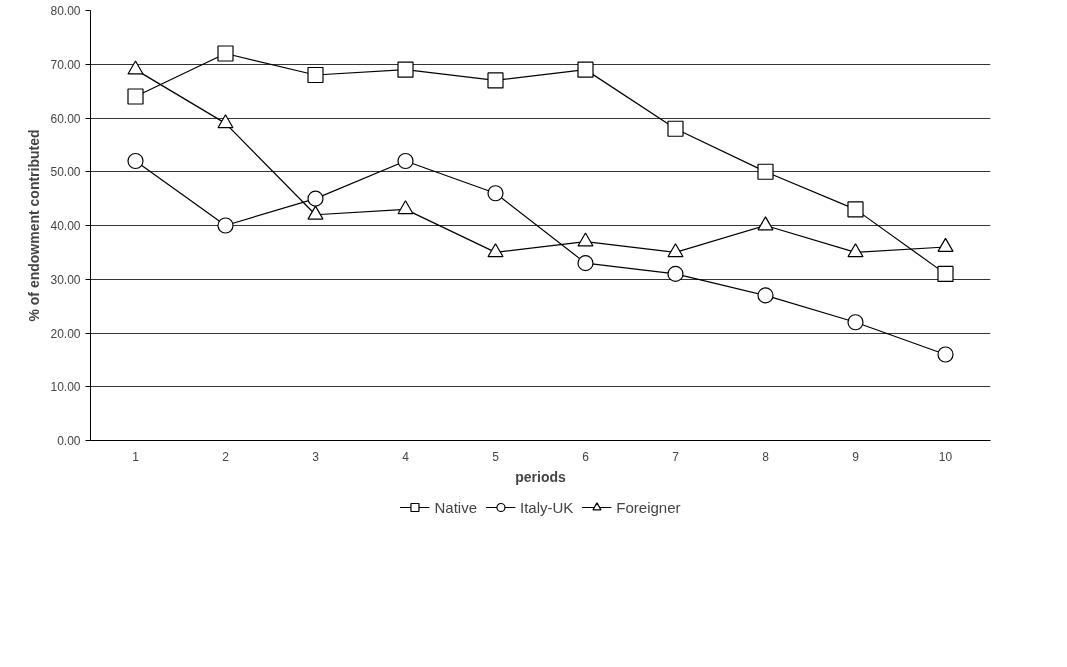  What do you see at coordinates (65, 118) in the screenshot?
I see `y-tick-label: 60.00` at bounding box center [65, 118].